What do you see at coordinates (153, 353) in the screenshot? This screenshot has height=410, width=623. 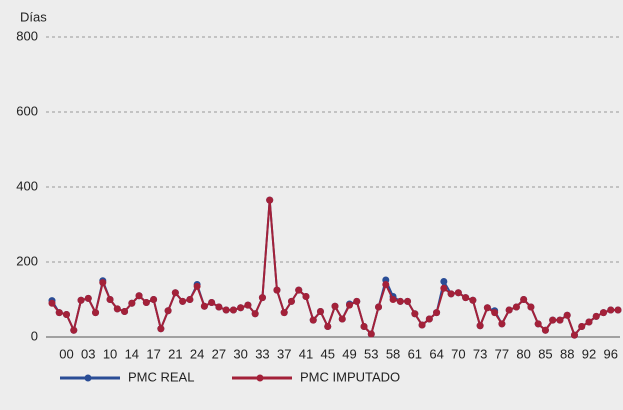 I see `x-tick-label: 17` at bounding box center [153, 353].